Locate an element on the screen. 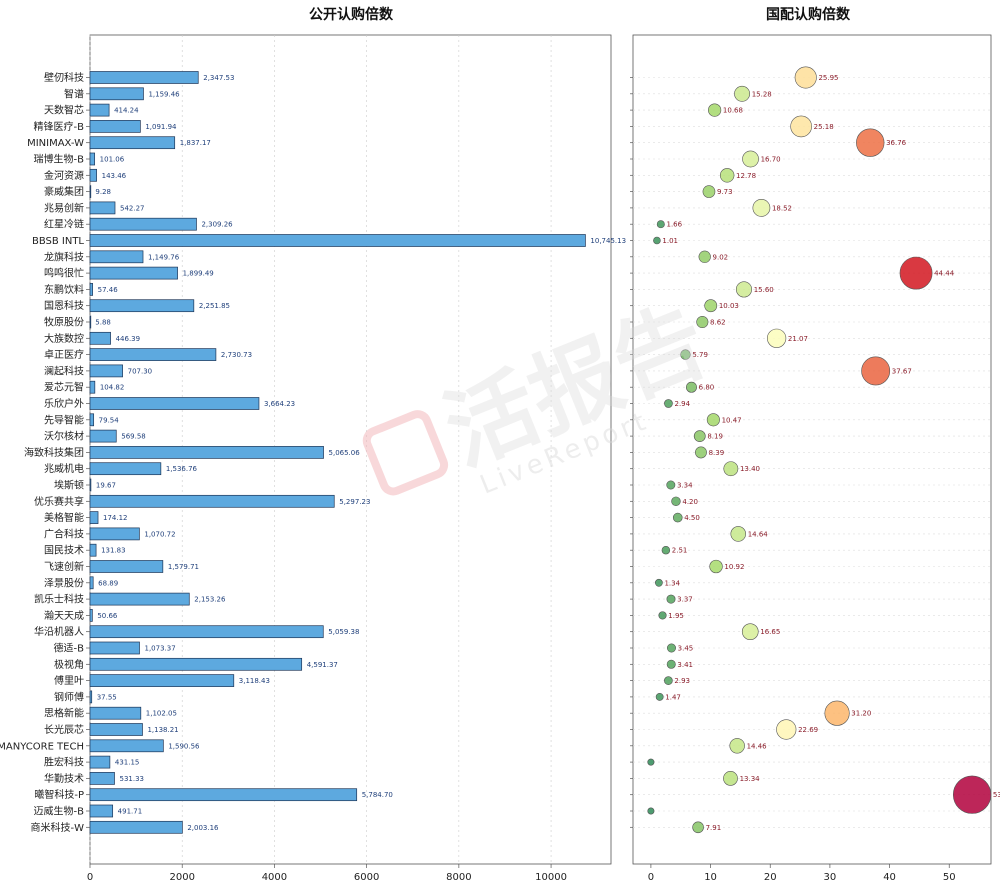 This screenshot has height=893, width=1000. category-label: 国恩科技 is located at coordinates (64, 305).